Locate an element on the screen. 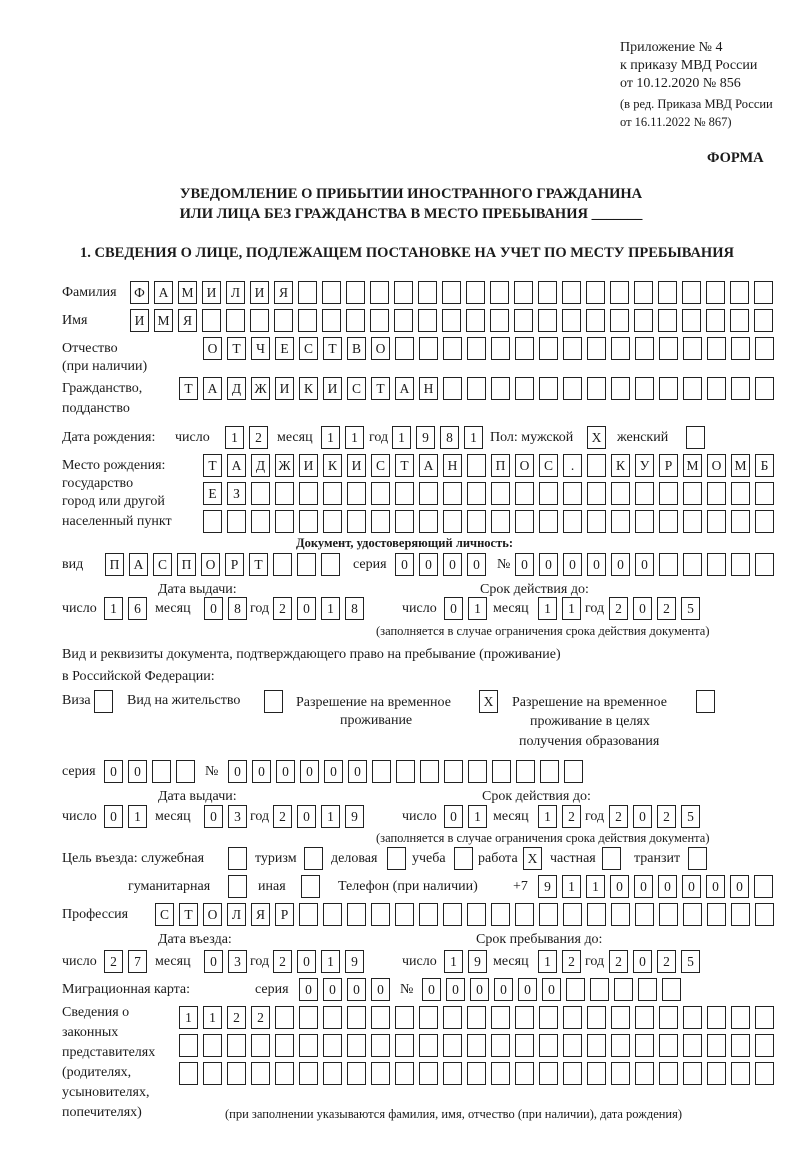 Image resolution: width=800 pixels, height=1163 pixels. doc-valid-day-cell: 0 is located at coordinates (453, 608).